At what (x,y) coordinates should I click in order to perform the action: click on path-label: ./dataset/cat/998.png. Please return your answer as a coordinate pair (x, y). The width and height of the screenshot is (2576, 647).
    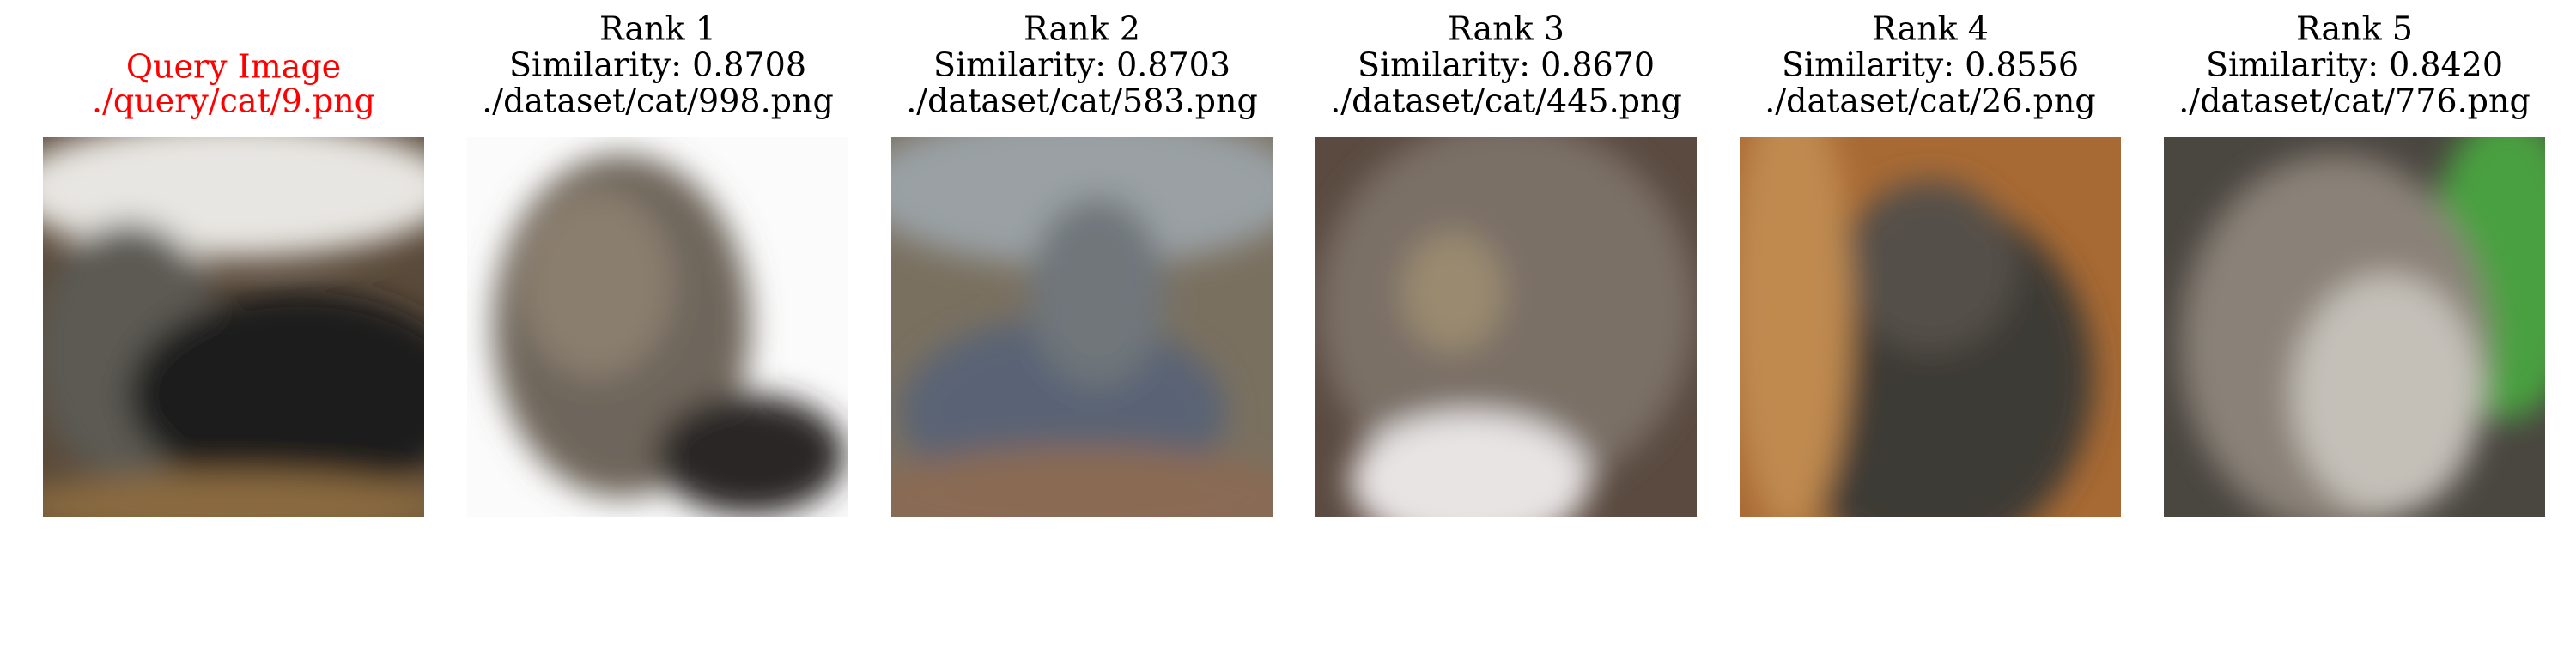
    Looking at the image, I should click on (658, 101).